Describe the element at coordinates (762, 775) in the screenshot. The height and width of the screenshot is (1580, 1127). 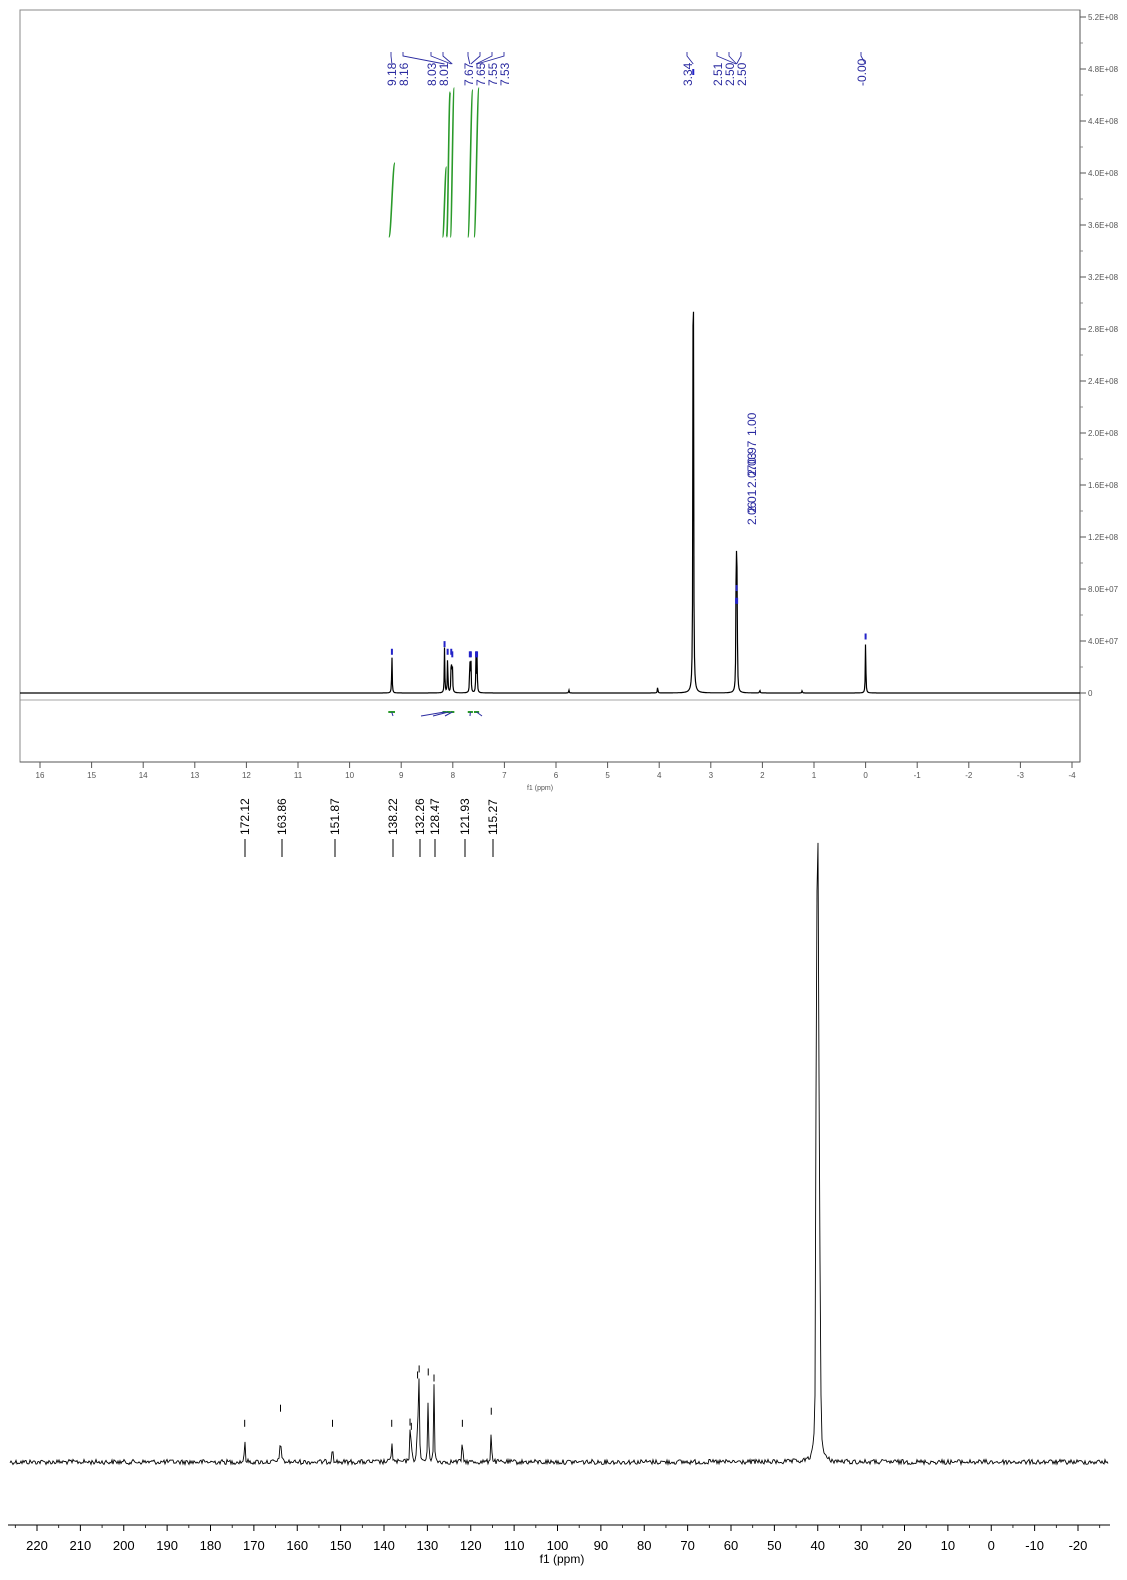
I see `h-x-tick-label: 2` at that location.